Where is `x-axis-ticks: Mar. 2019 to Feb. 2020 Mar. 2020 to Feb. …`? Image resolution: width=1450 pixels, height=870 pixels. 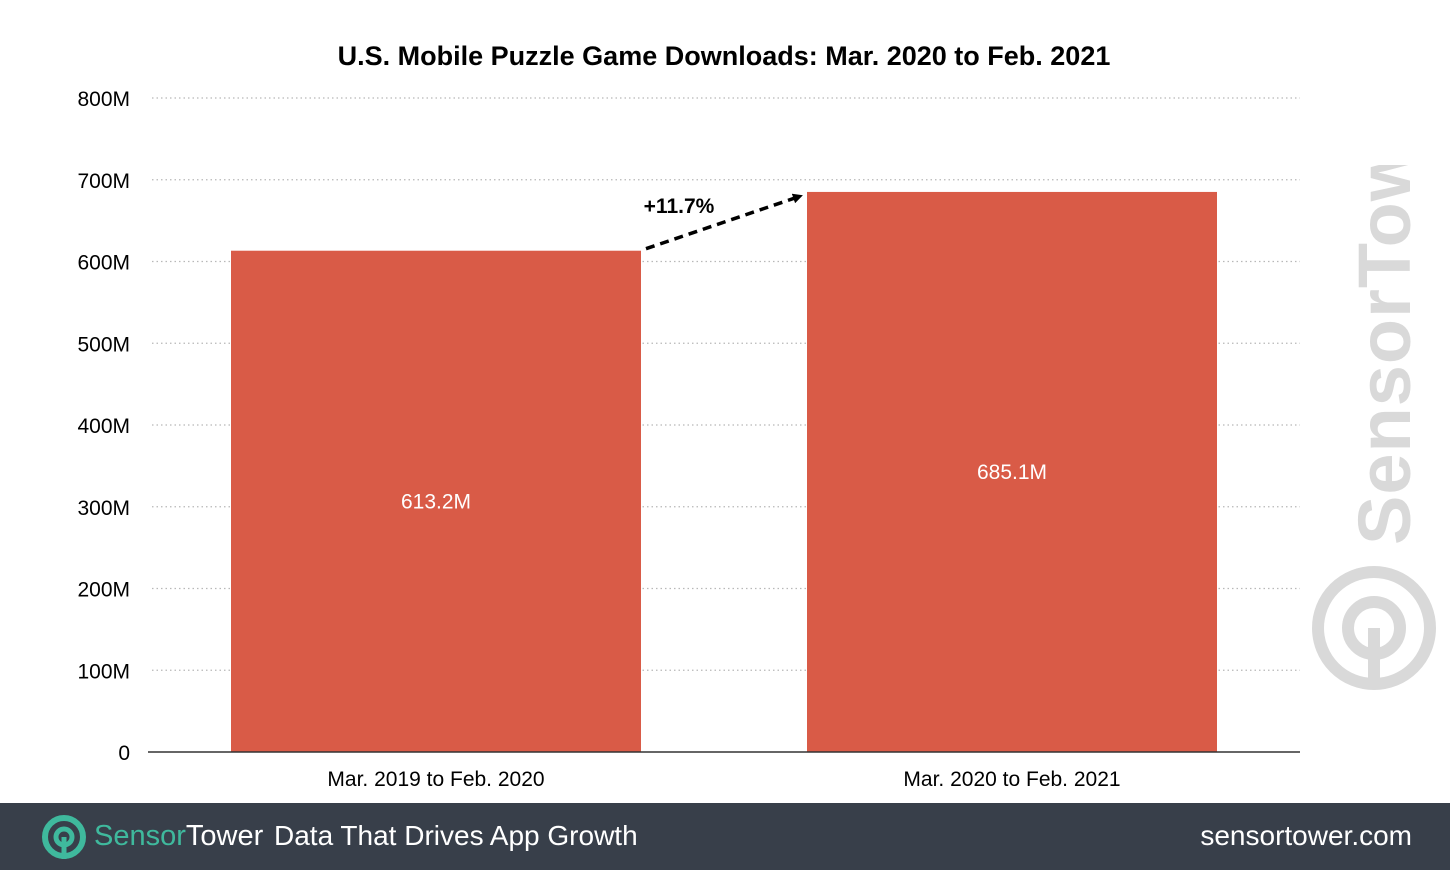 x-axis-ticks: Mar. 2019 to Feb. 2020 Mar. 2020 to Feb. … is located at coordinates (723, 779).